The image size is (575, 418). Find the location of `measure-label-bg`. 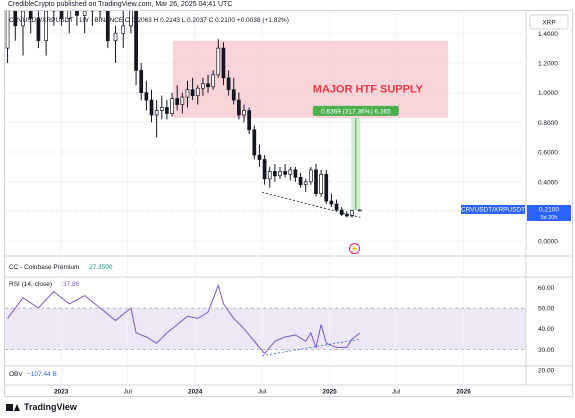

measure-label-bg is located at coordinates (355, 110).